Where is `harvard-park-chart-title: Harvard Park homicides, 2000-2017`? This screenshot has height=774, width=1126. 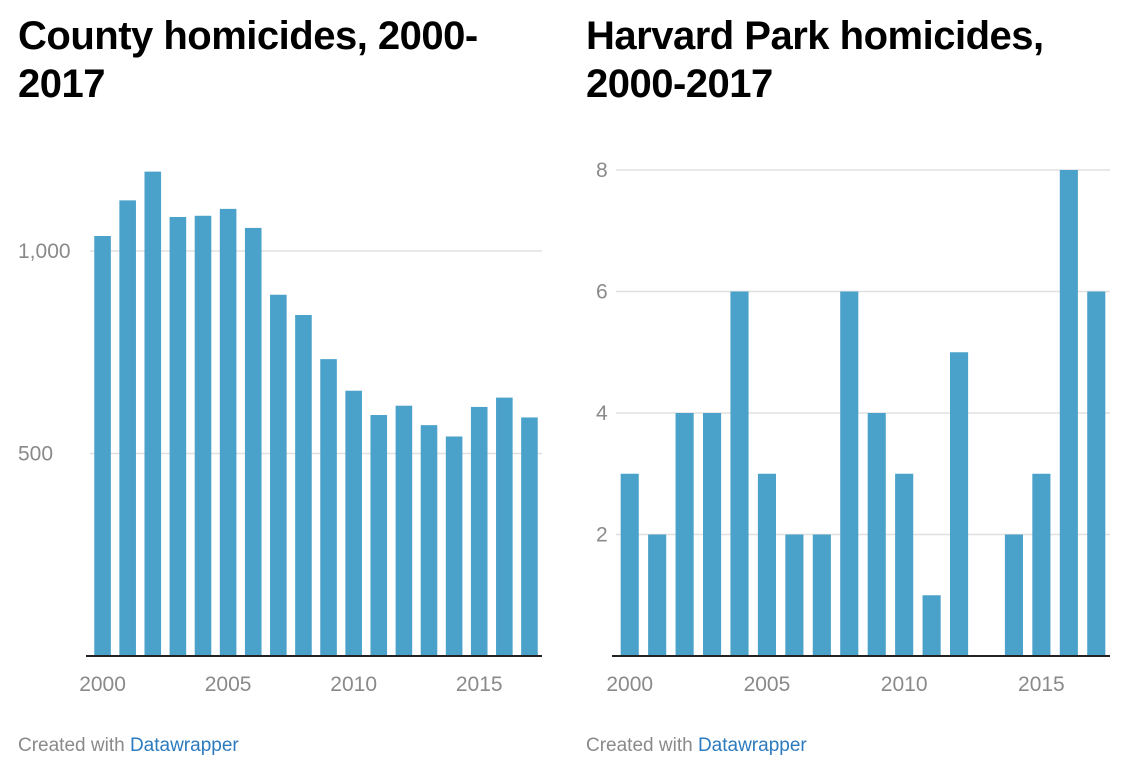 harvard-park-chart-title: Harvard Park homicides, 2000-2017 is located at coordinates (815, 60).